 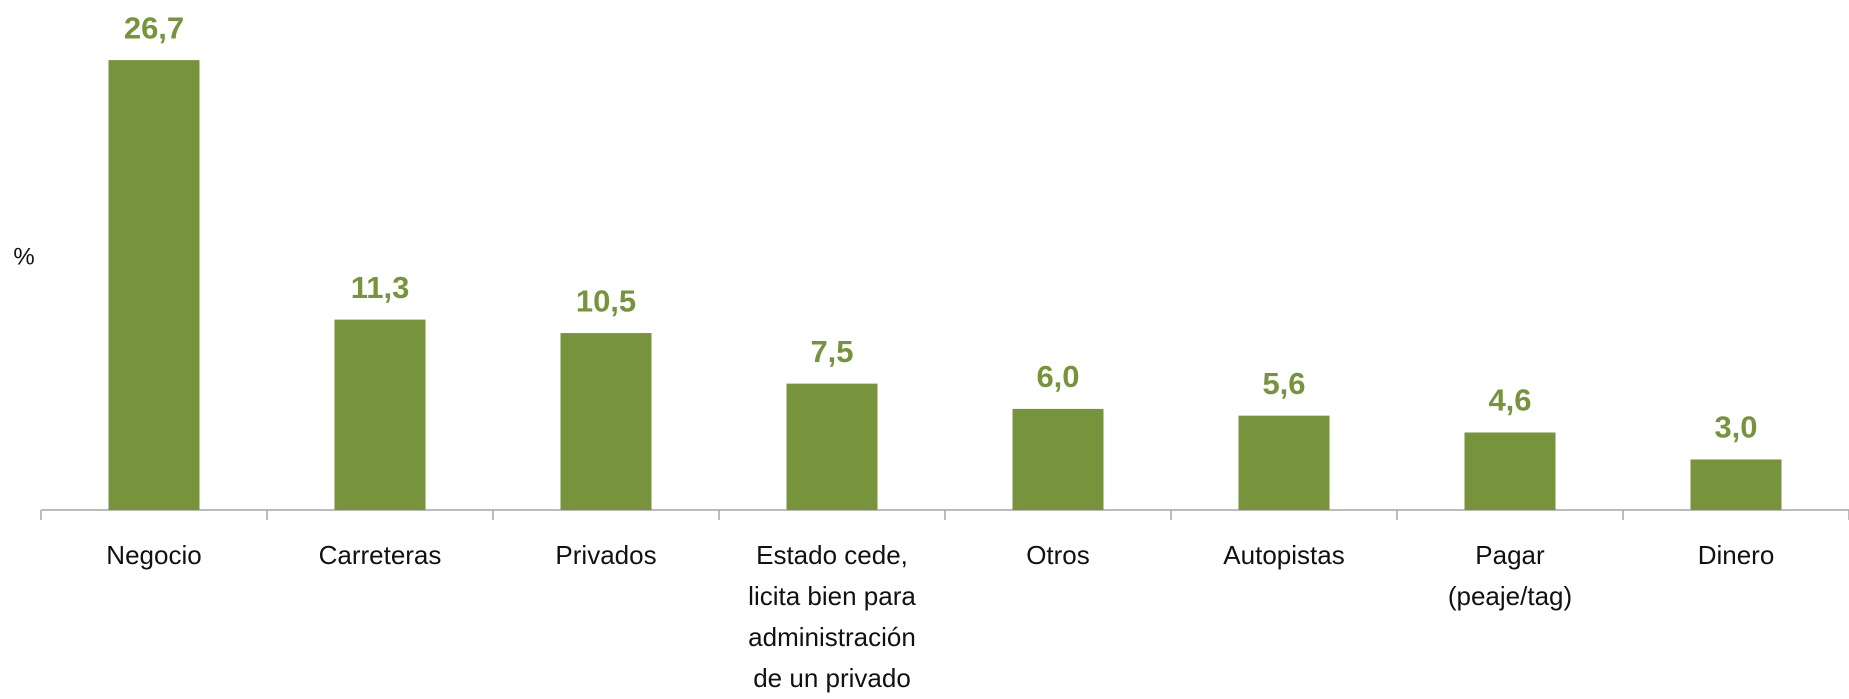 I want to click on x-tick-label: Dinero, so click(x=1736, y=555).